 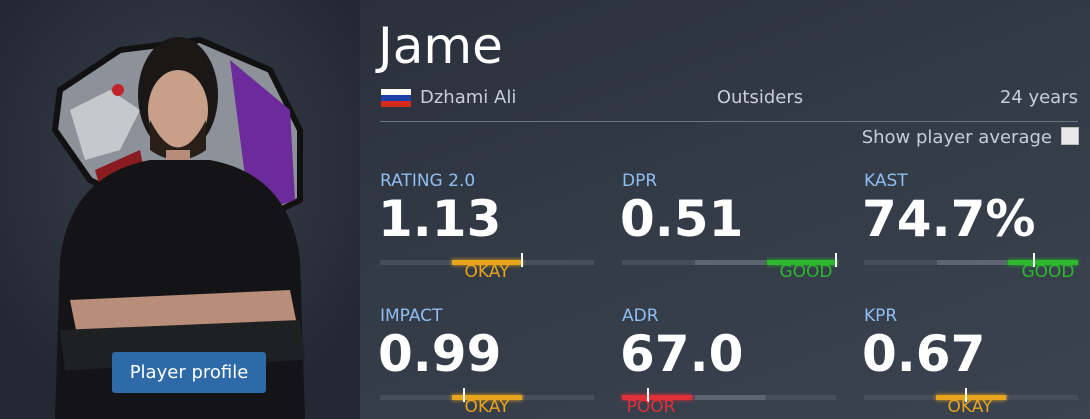 What do you see at coordinates (440, 219) in the screenshot?
I see `stat-value: 1.13` at bounding box center [440, 219].